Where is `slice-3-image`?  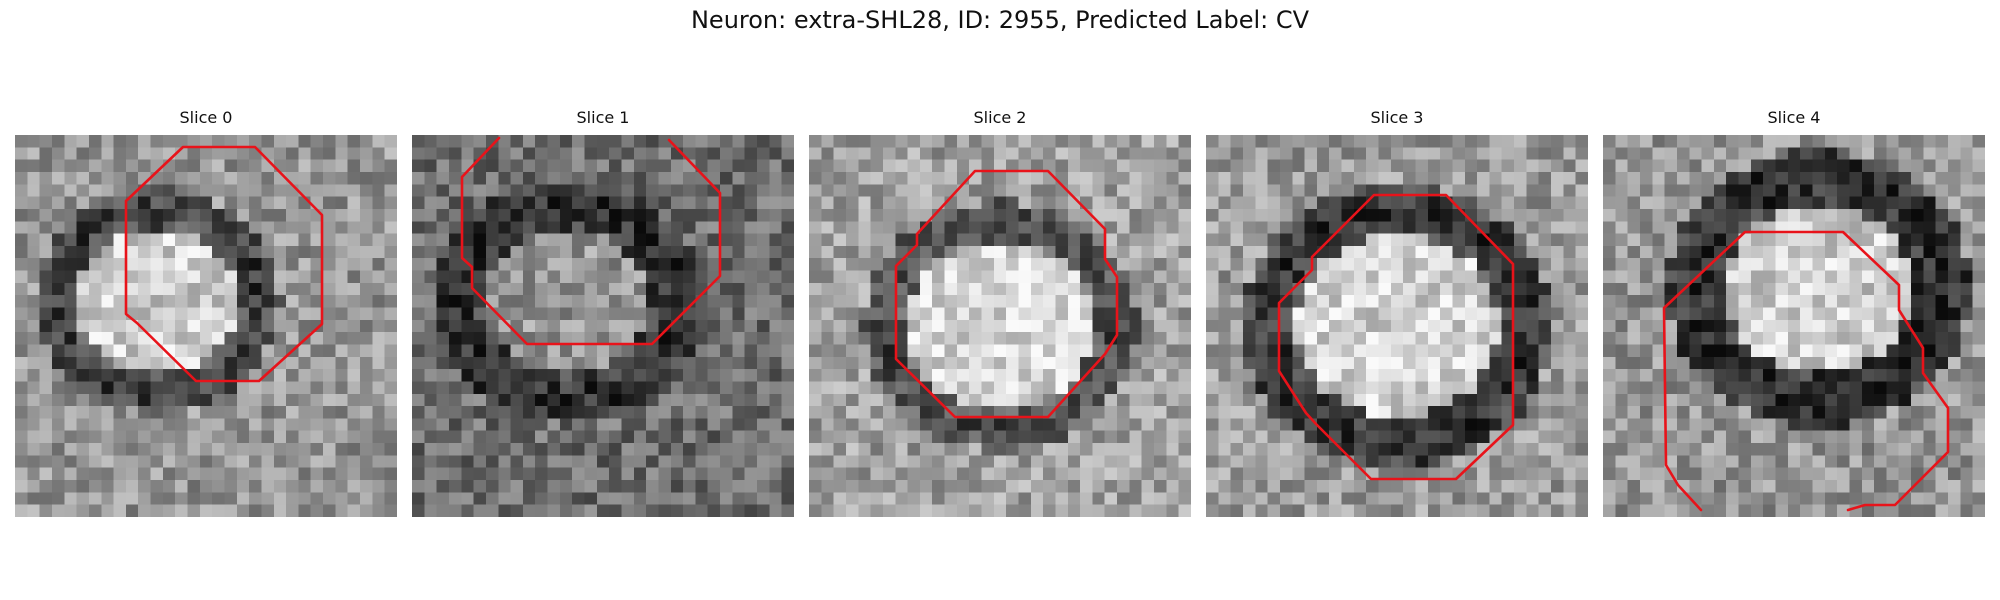
slice-3-image is located at coordinates (1397, 326).